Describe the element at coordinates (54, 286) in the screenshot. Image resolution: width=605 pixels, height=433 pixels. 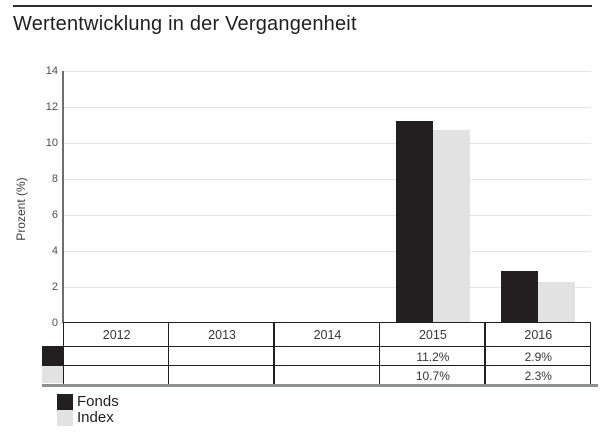
I see `y-tick-label-2: 2` at that location.